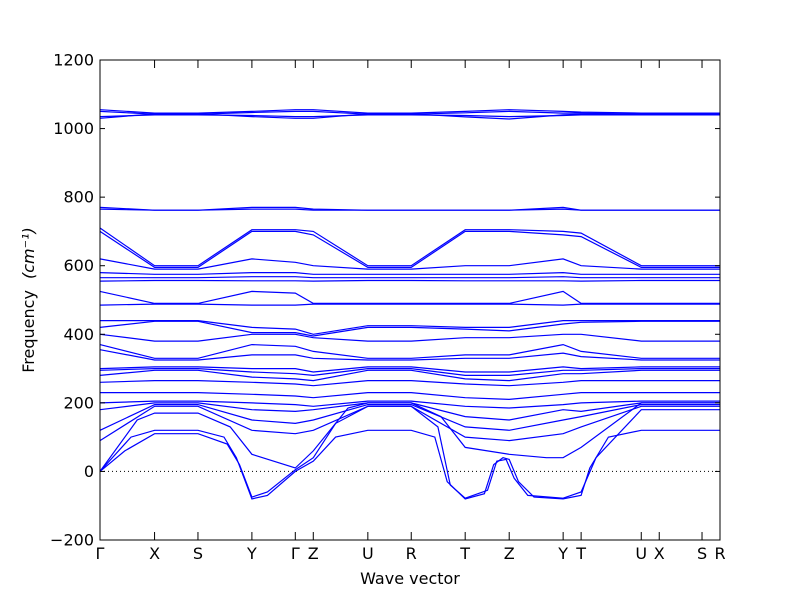  What do you see at coordinates (78, 265) in the screenshot?
I see `y-tick-label: 600` at bounding box center [78, 265].